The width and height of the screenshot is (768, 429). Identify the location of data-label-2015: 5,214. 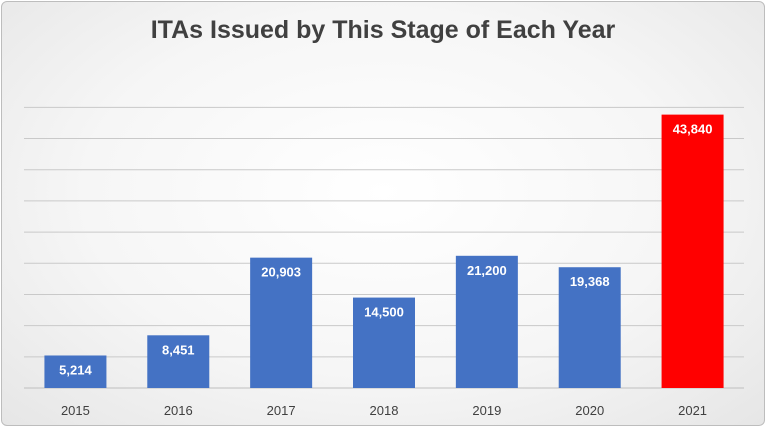
(75, 369).